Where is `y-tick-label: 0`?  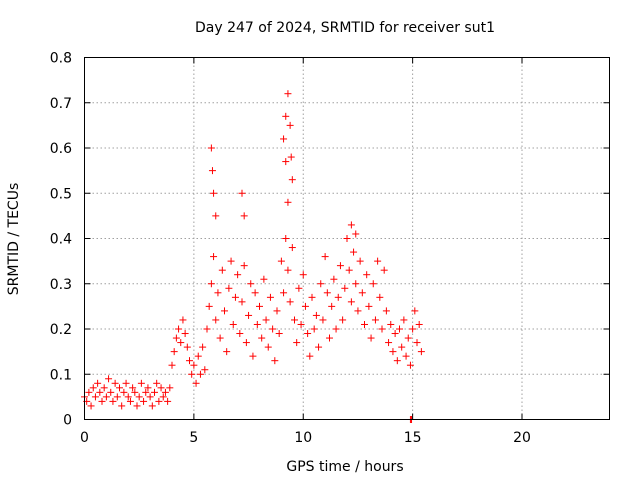
y-tick-label: 0 is located at coordinates (67, 421).